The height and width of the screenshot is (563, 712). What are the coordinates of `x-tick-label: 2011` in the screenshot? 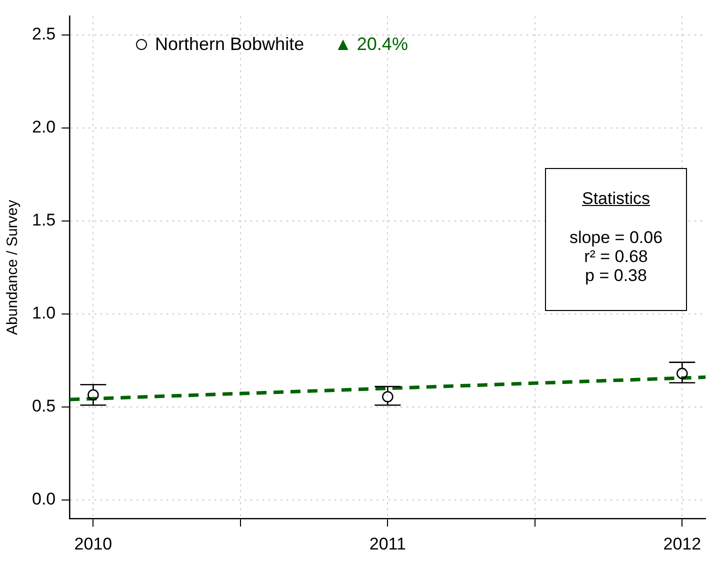 It's located at (387, 544).